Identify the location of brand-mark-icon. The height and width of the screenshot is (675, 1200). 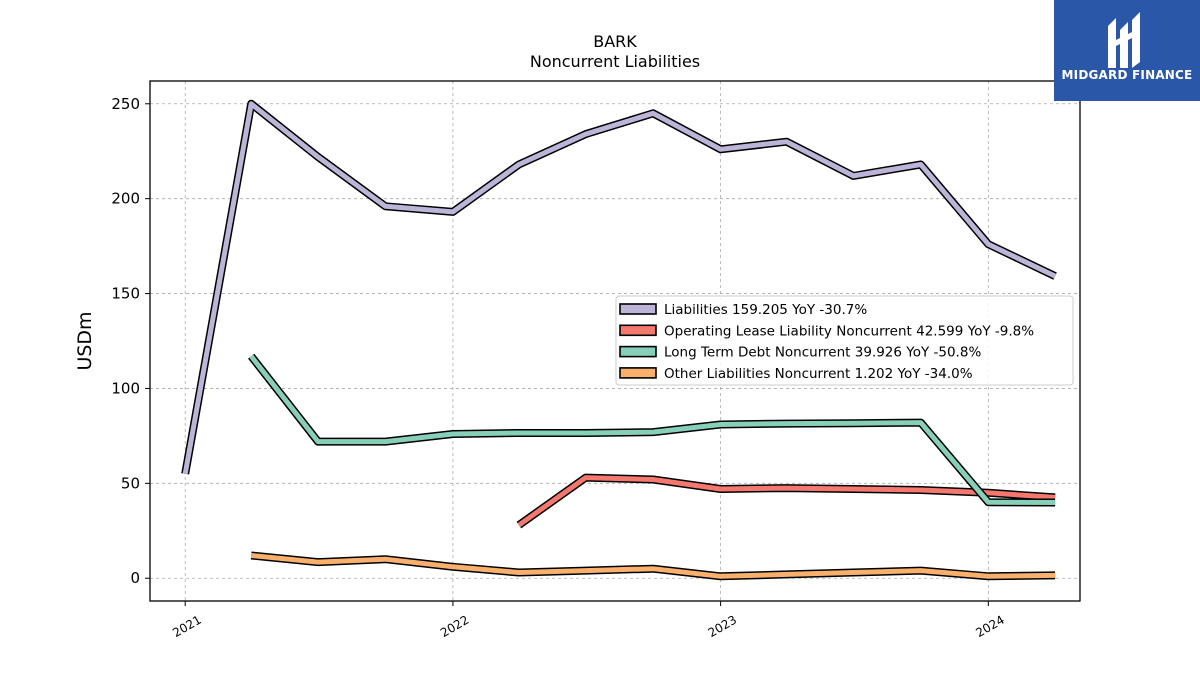
(1124, 40).